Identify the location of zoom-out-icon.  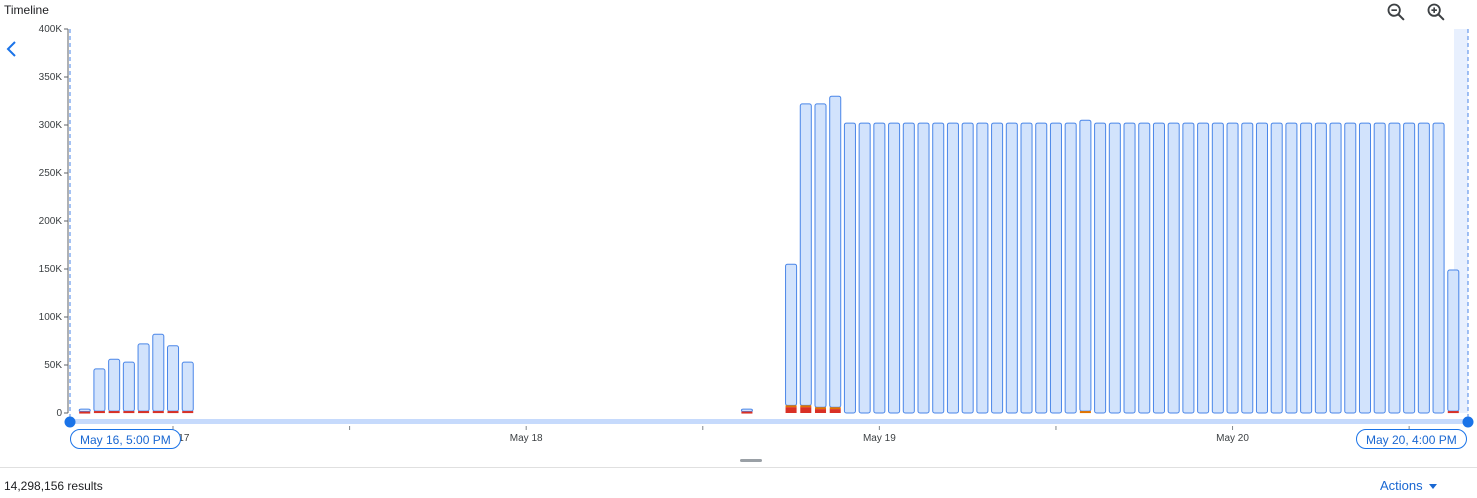
(1396, 12).